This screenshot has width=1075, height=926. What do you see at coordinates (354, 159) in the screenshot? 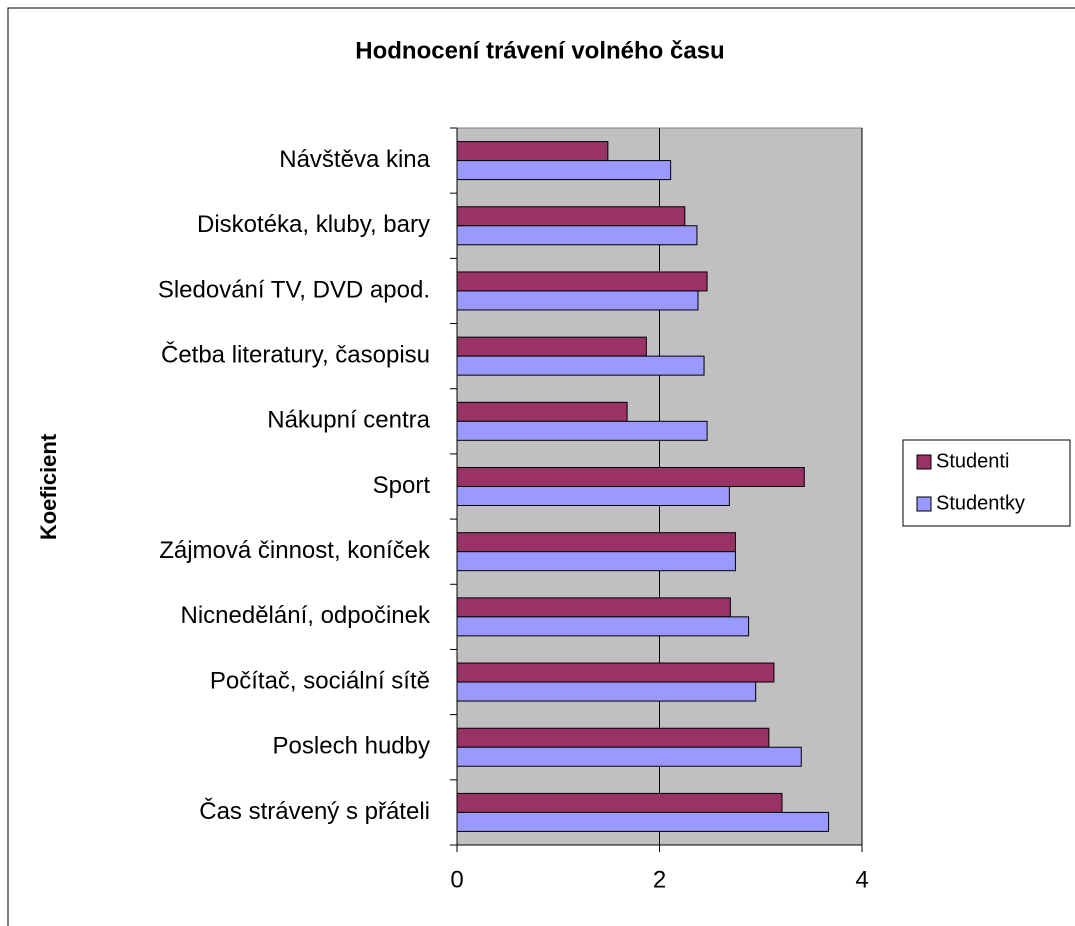
I see `y-tick-label: Návštěva kina` at bounding box center [354, 159].